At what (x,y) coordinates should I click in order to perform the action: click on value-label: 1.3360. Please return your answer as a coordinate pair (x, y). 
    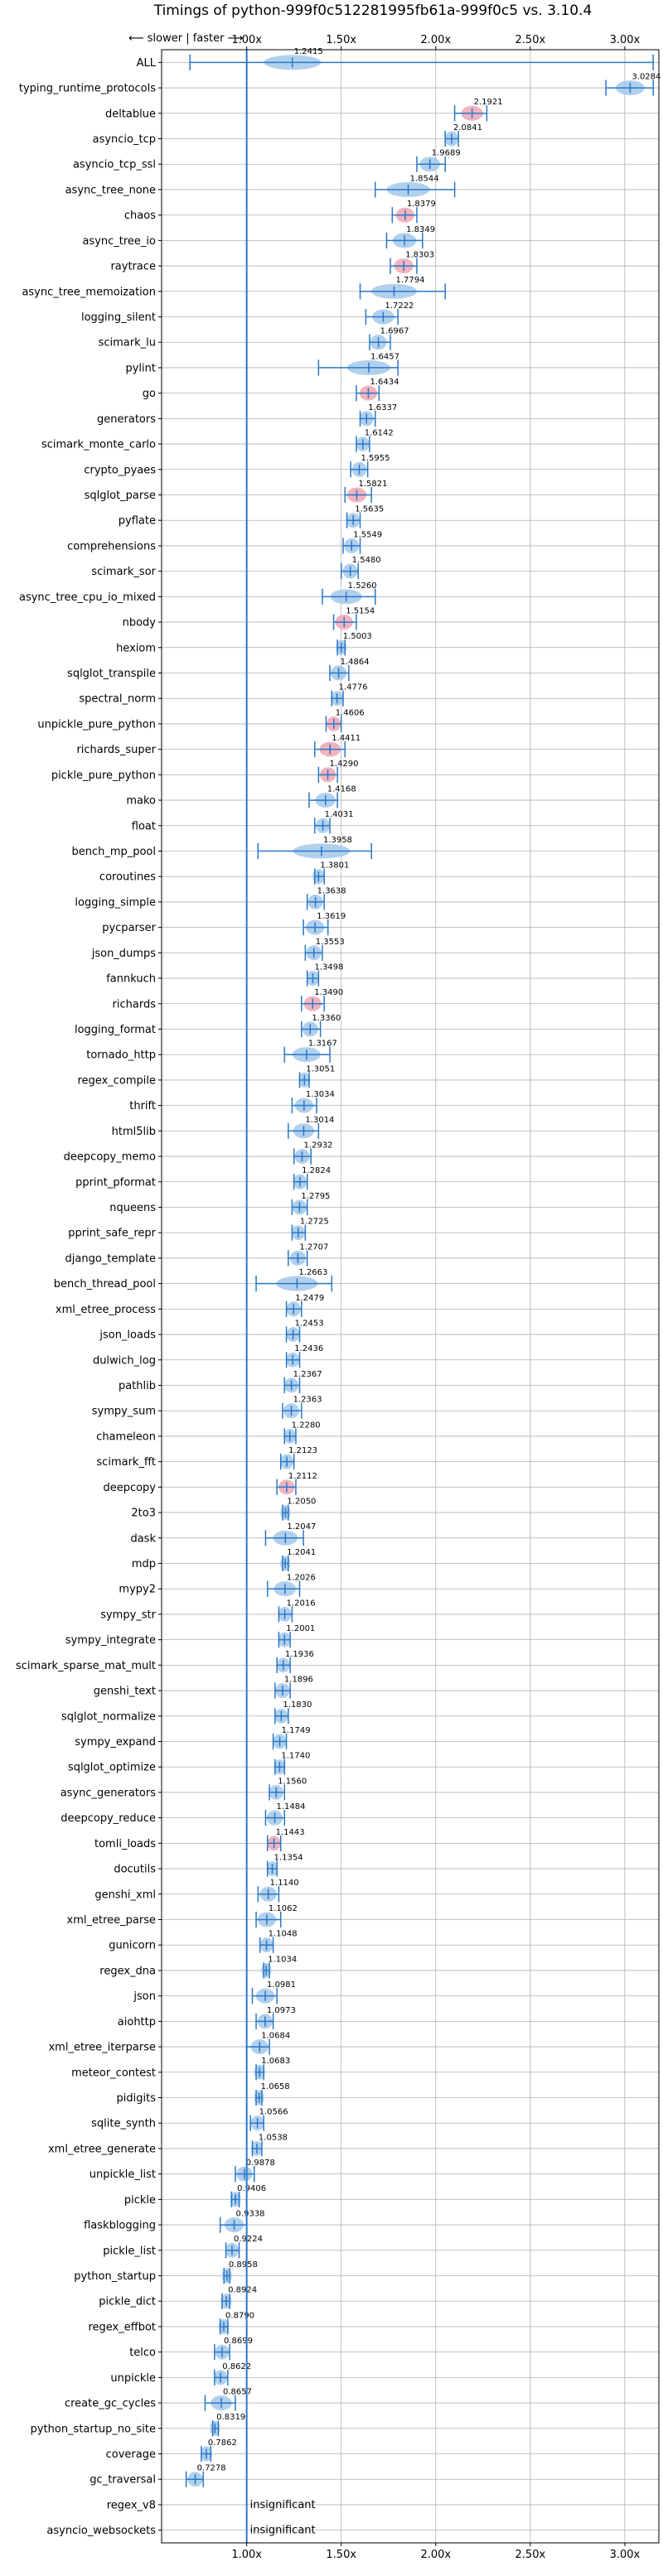
    Looking at the image, I should click on (326, 1018).